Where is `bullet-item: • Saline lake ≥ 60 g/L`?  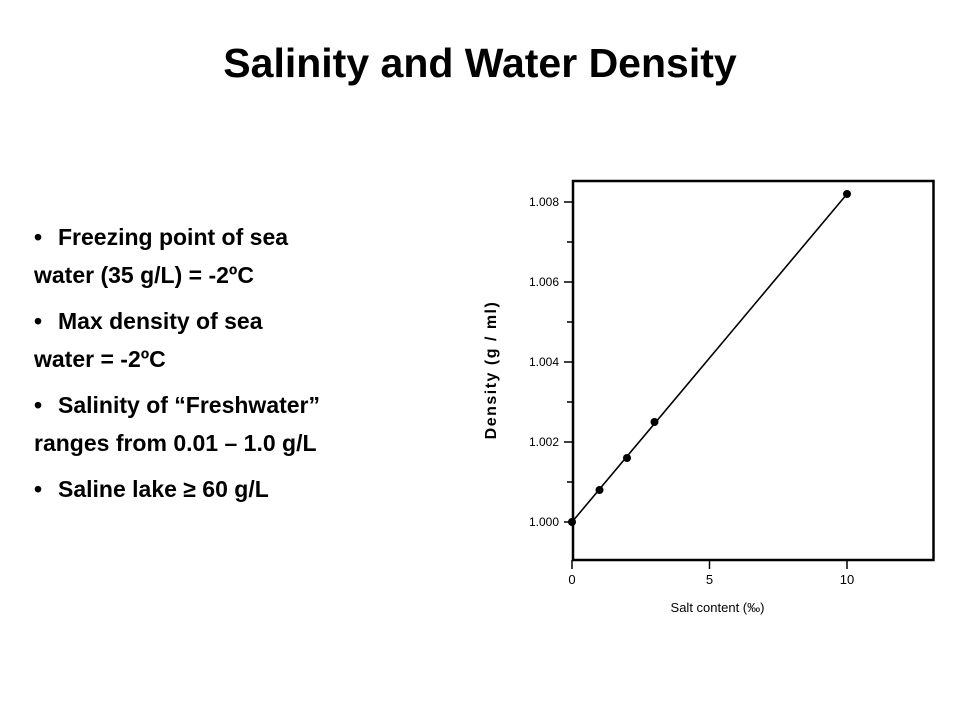
bullet-item: • Saline lake ≥ 60 g/L is located at coordinates (244, 489).